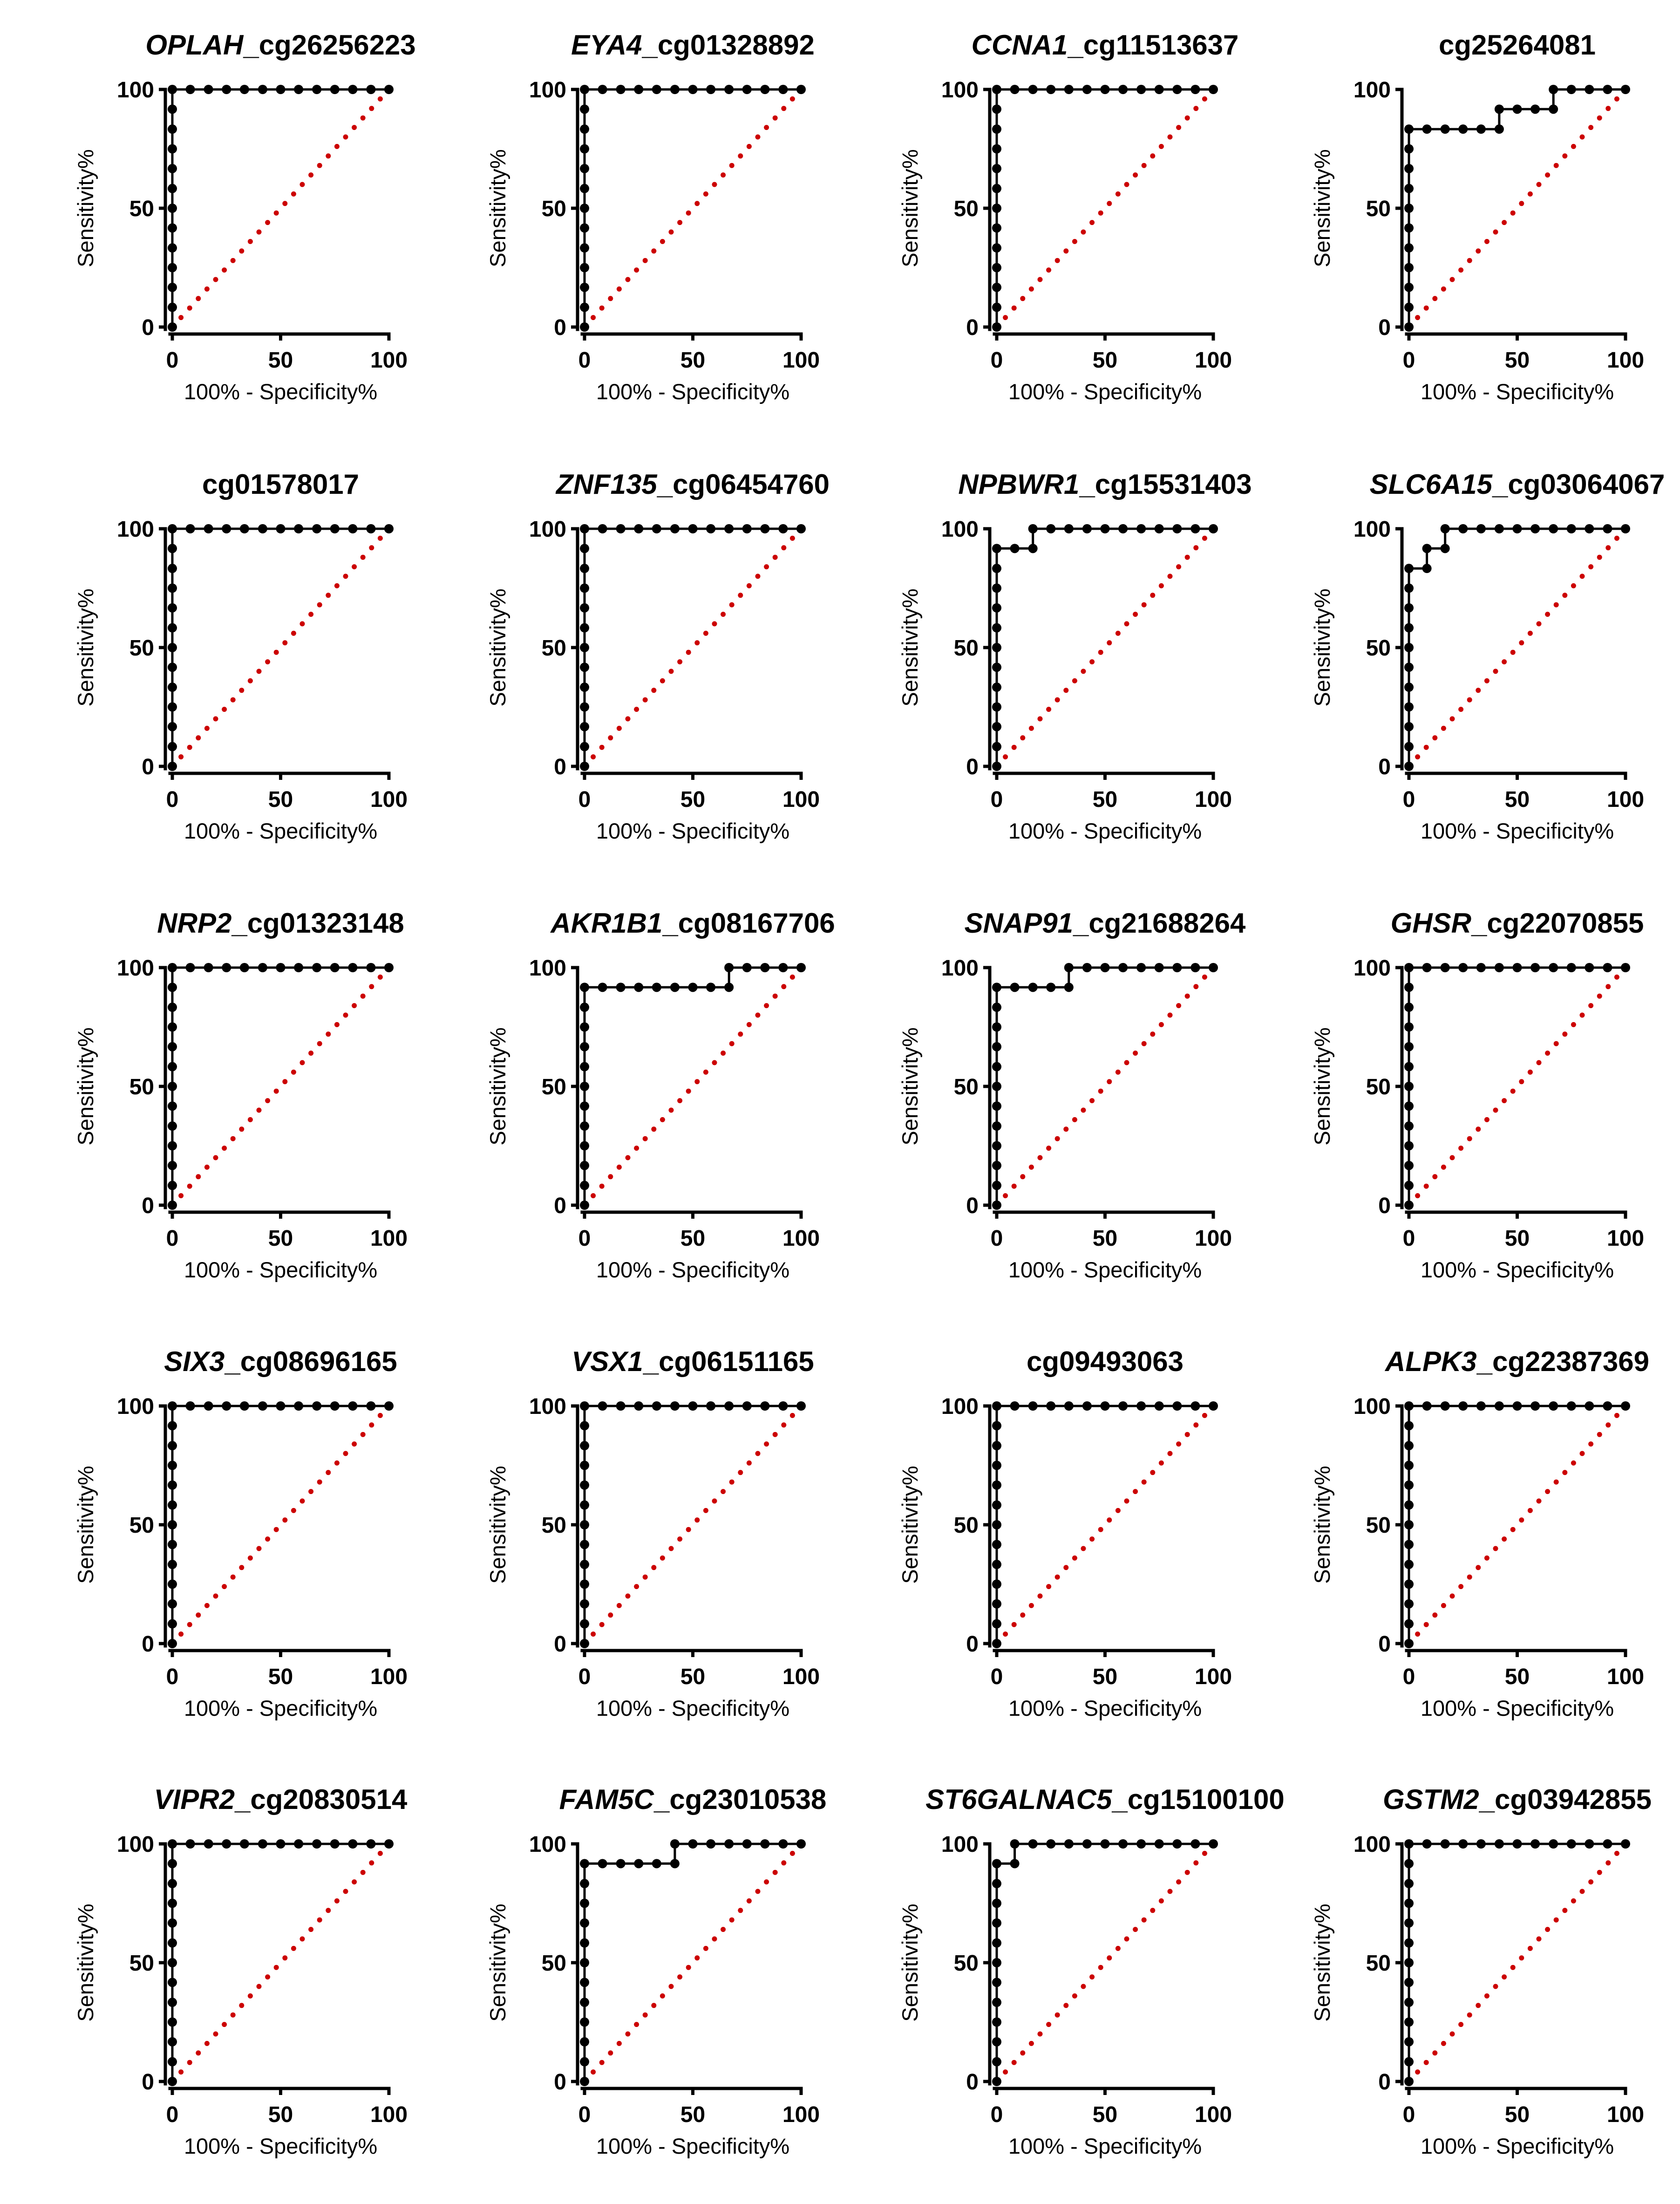 The width and height of the screenshot is (1680, 2204). What do you see at coordinates (1379, 1087) in the screenshot?
I see `y-tick-label: 50` at bounding box center [1379, 1087].